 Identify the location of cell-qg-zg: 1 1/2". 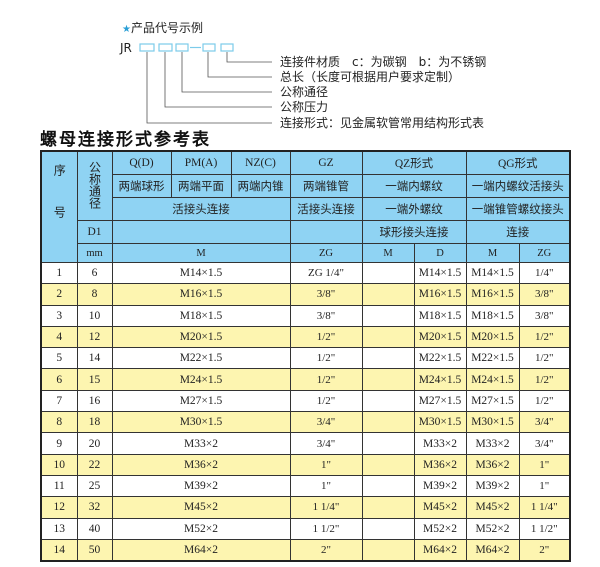
(544, 528).